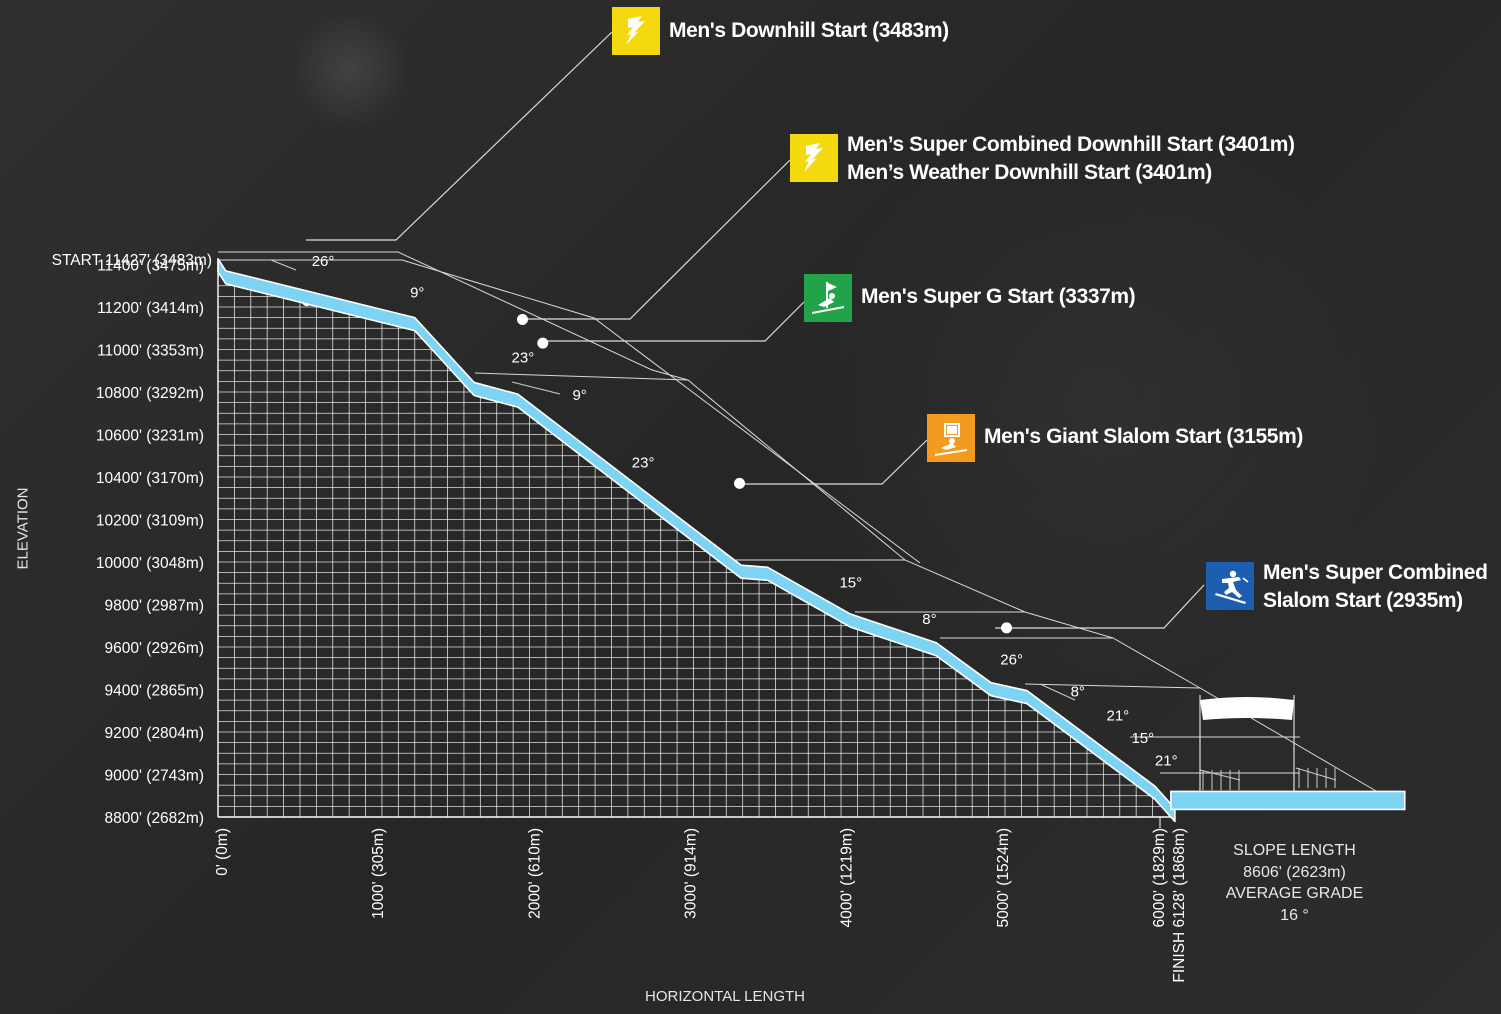 This screenshot has width=1501, height=1014. I want to click on annotation-line: Men's Downhill Start (3483m), so click(809, 30).